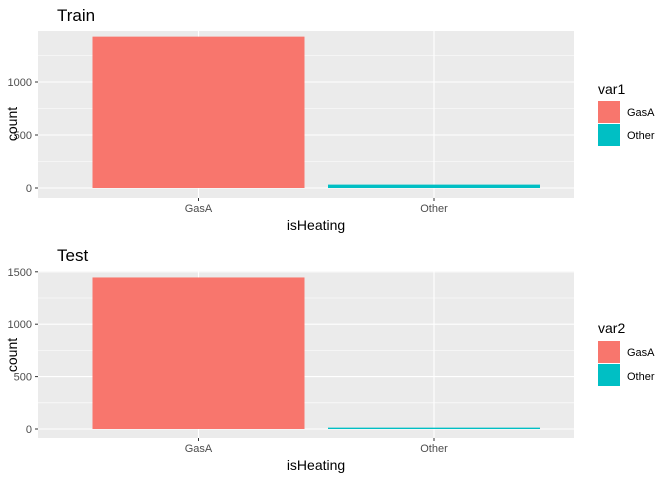 Image resolution: width=672 pixels, height=480 pixels. What do you see at coordinates (20, 273) in the screenshot?
I see `y-tick-label: 1500` at bounding box center [20, 273].